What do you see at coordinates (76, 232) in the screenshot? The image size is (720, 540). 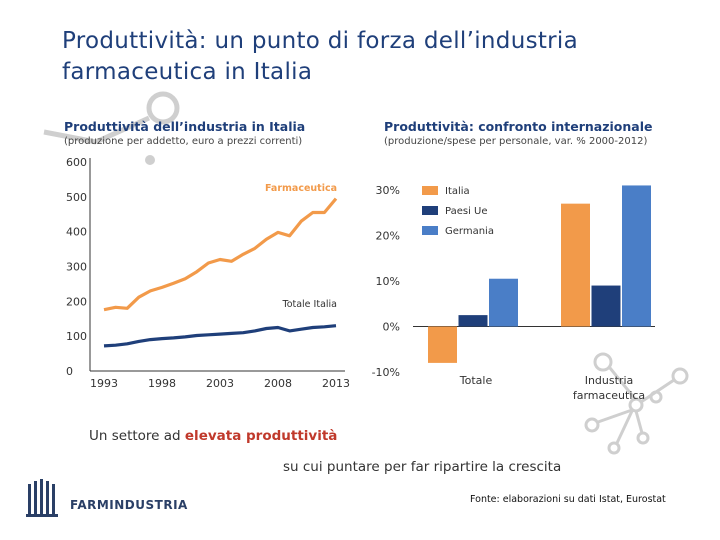 I see `left-y-tick-label: 400` at bounding box center [76, 232].